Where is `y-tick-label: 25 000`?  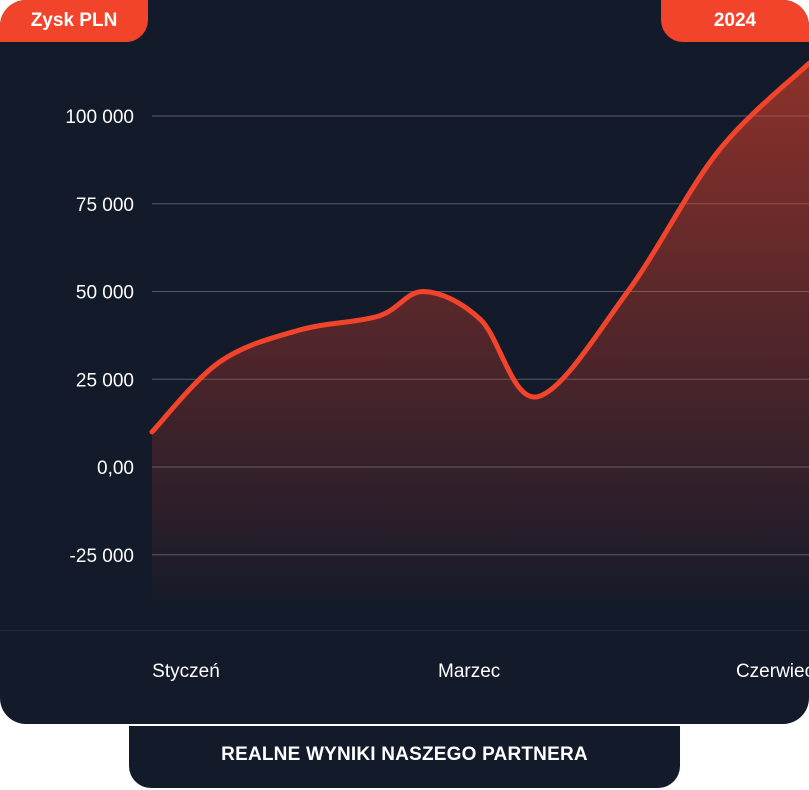
y-tick-label: 25 000 is located at coordinates (105, 380).